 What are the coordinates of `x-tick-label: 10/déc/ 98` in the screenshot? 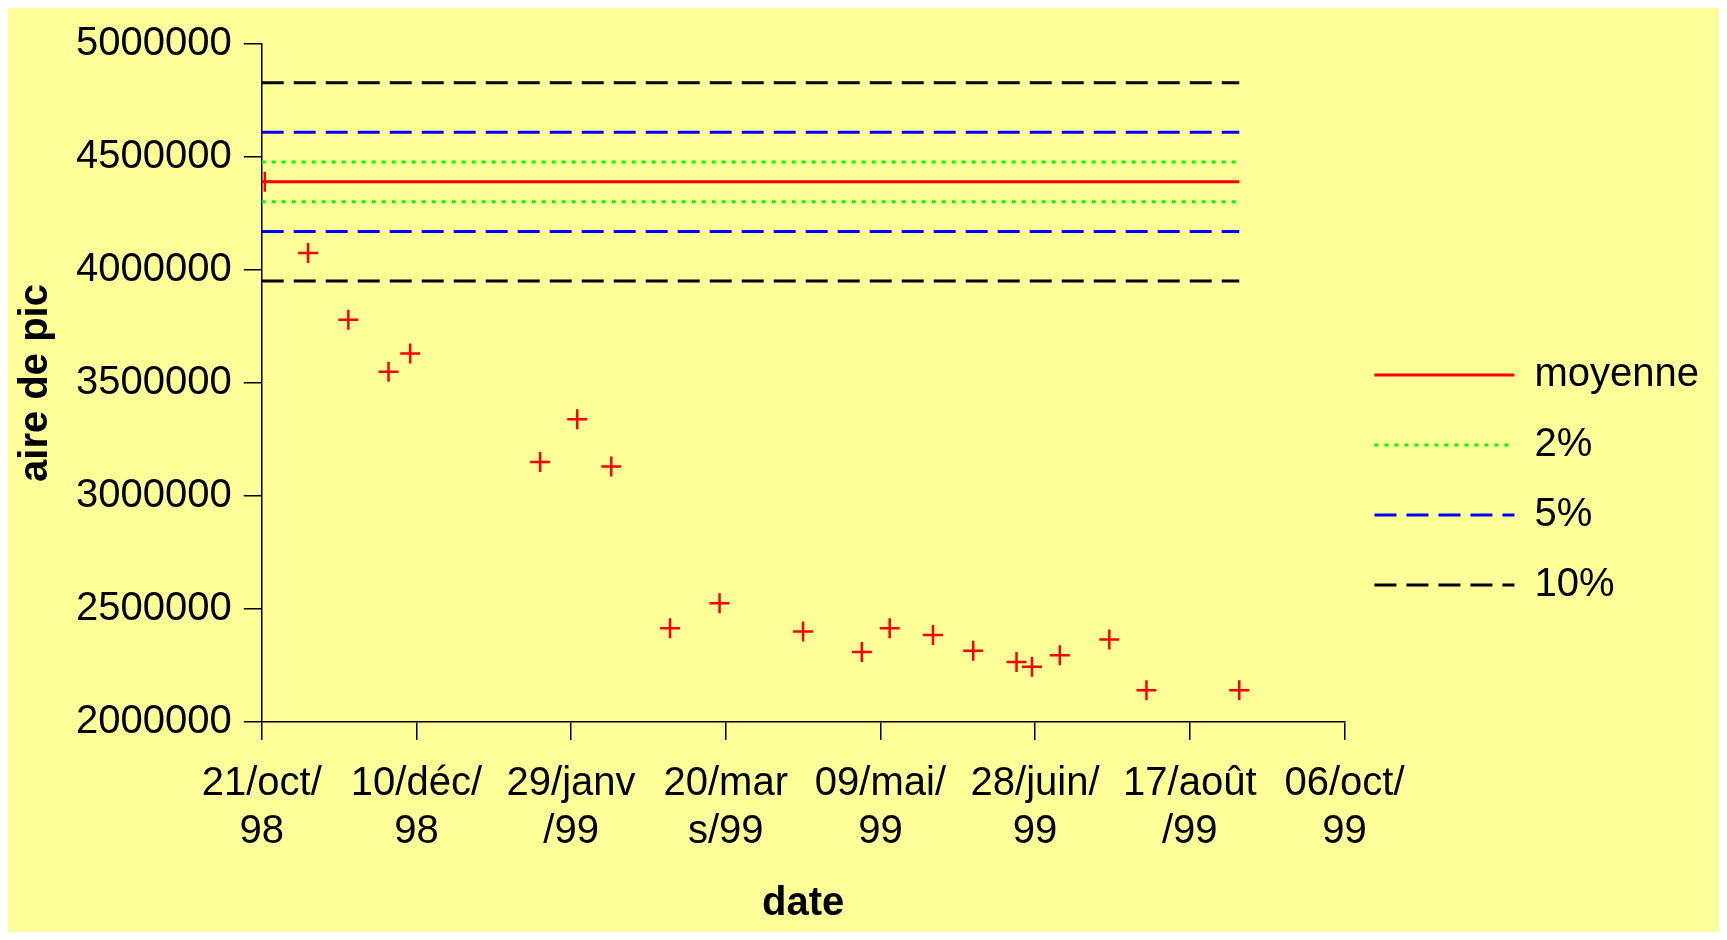 It's located at (416, 805).